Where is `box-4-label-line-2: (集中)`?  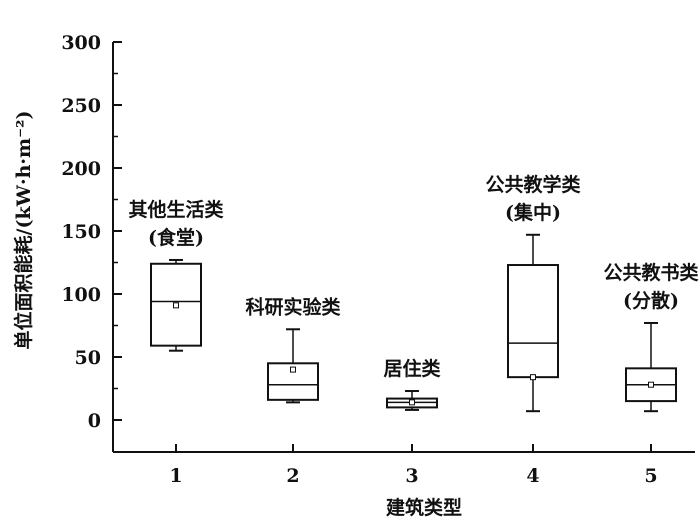
box-4-label-line-2: (集中) is located at coordinates (533, 212).